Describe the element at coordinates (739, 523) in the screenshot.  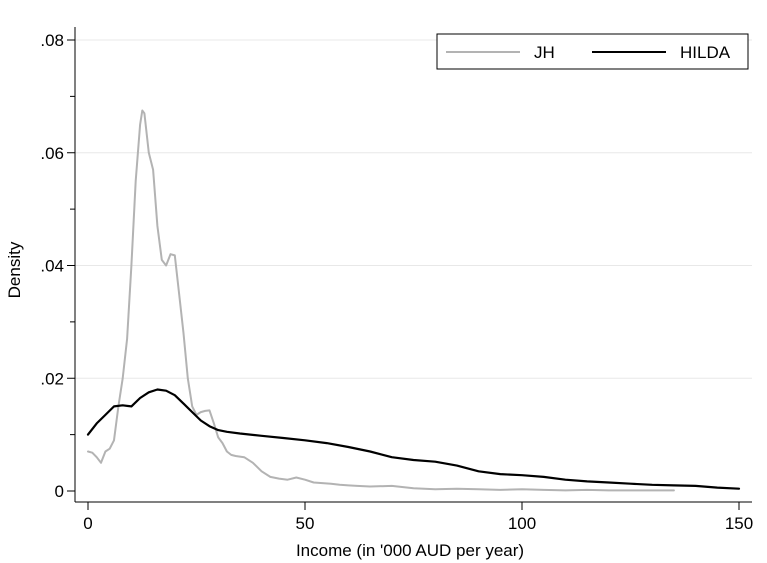
I see `x-tick-label-3: 150` at that location.